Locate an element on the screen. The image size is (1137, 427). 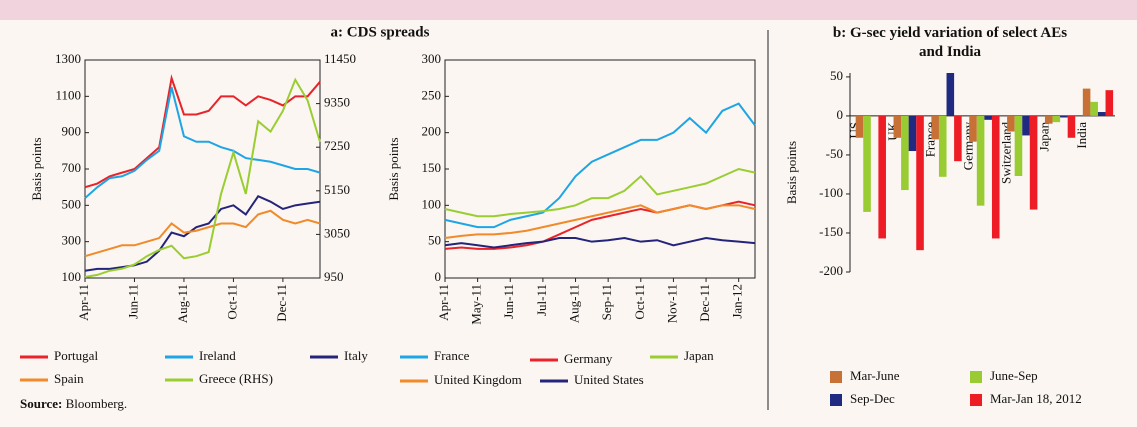
x-tick-label: Japan is located at coordinates (1043, 136).